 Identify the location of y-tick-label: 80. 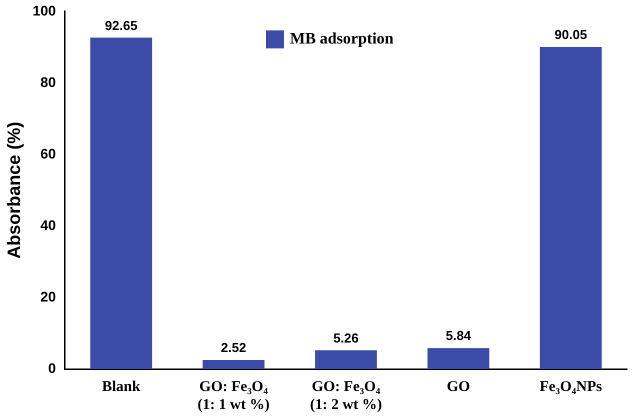
(48, 82).